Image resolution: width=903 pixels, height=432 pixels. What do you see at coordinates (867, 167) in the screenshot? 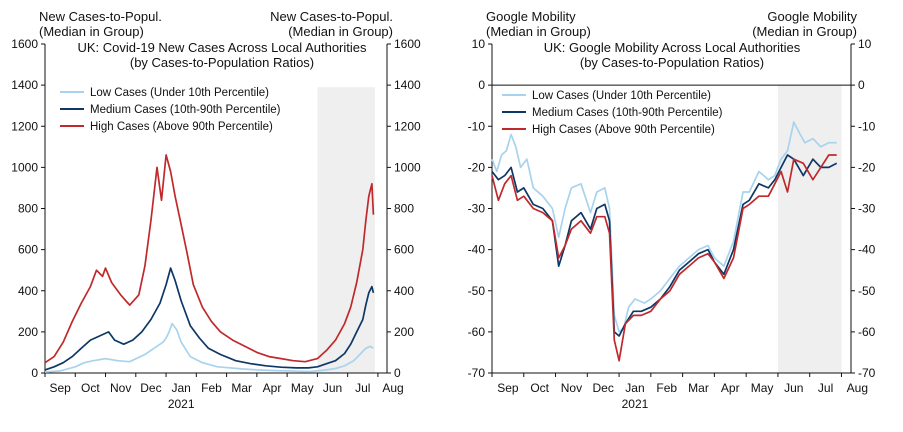
I see `mobility-ytick-label-right: -20` at bounding box center [867, 167].